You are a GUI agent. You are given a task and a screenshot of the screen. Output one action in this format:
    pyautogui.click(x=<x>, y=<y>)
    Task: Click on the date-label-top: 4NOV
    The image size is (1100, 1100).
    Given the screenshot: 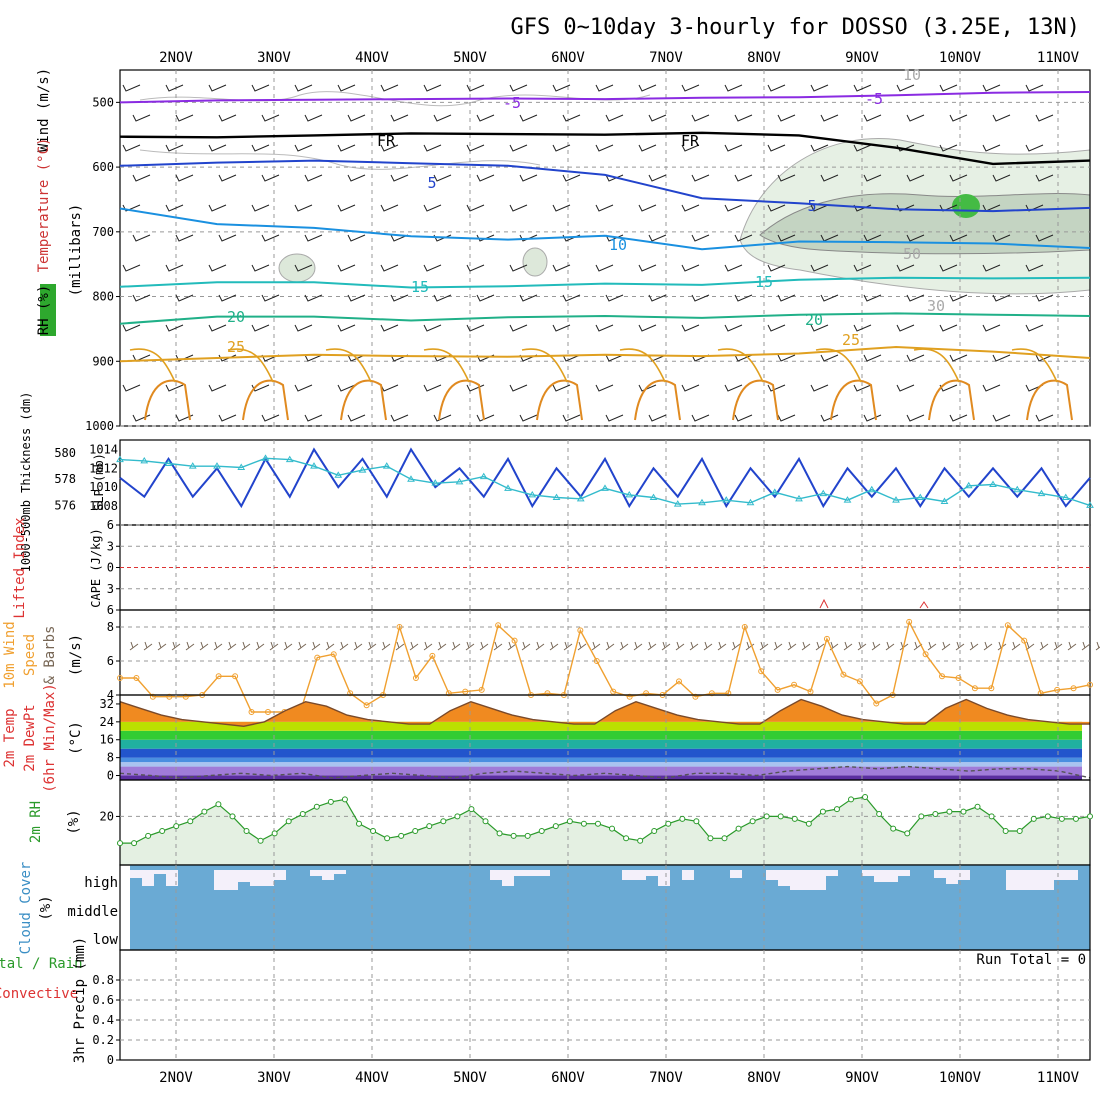 What is the action you would take?
    pyautogui.click(x=372, y=58)
    